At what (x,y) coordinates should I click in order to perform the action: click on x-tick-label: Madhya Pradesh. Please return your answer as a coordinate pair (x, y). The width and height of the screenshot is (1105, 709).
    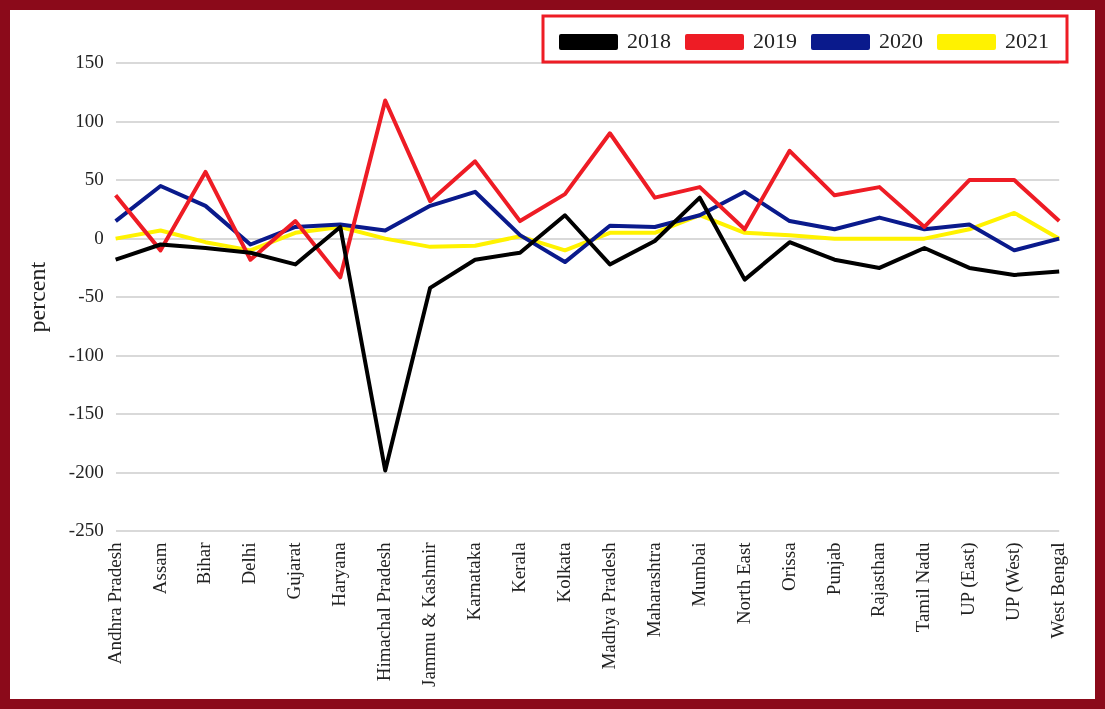
    Looking at the image, I should click on (608, 605).